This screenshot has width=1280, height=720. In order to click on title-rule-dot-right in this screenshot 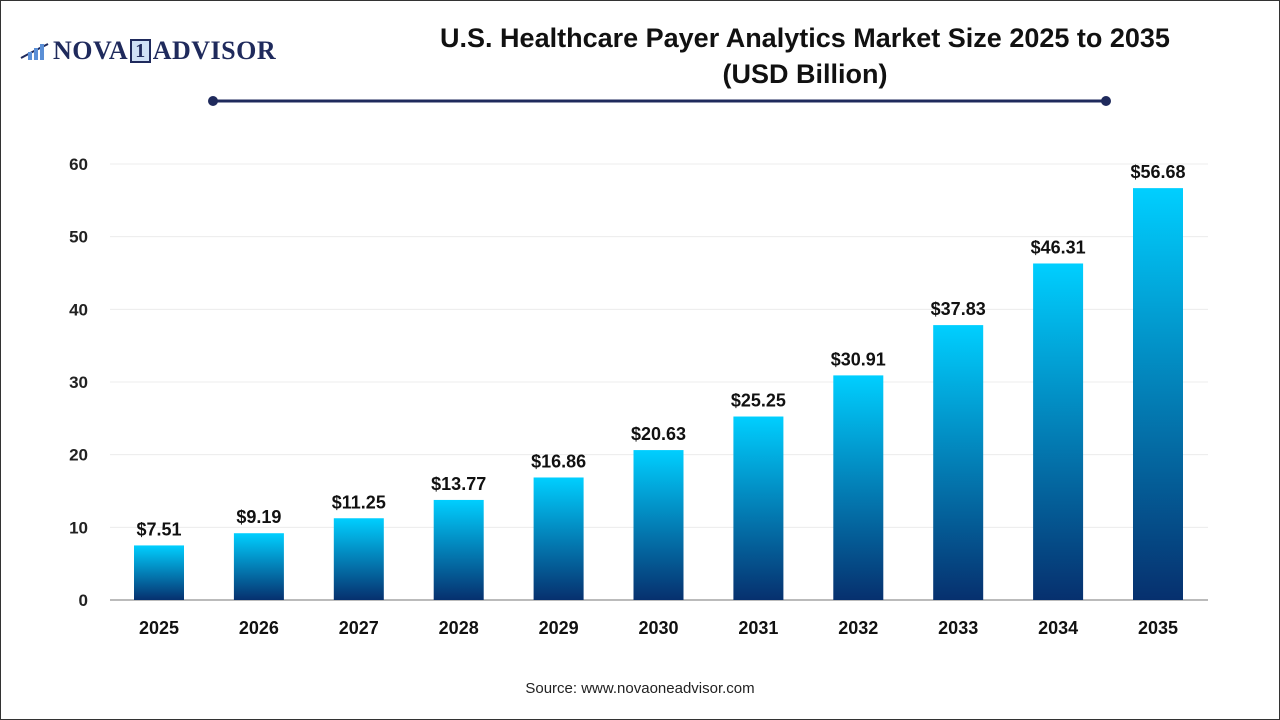, I will do `click(1106, 101)`.